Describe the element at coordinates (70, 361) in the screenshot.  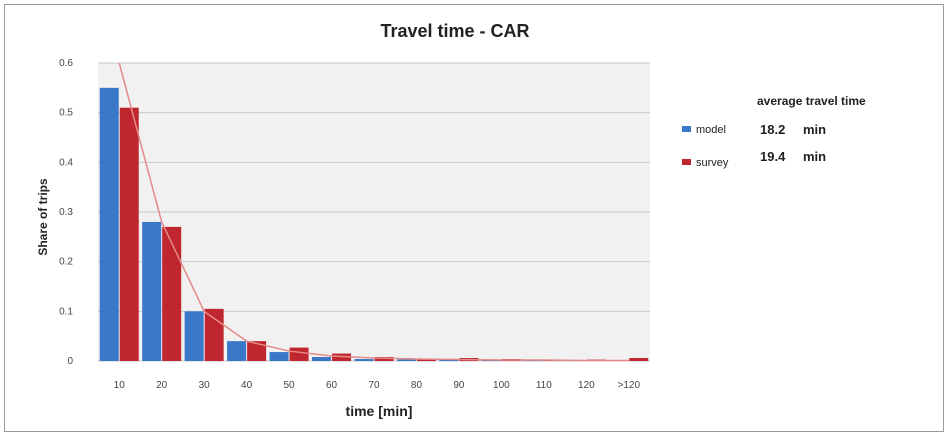
I see `y-tick-label: 0` at that location.